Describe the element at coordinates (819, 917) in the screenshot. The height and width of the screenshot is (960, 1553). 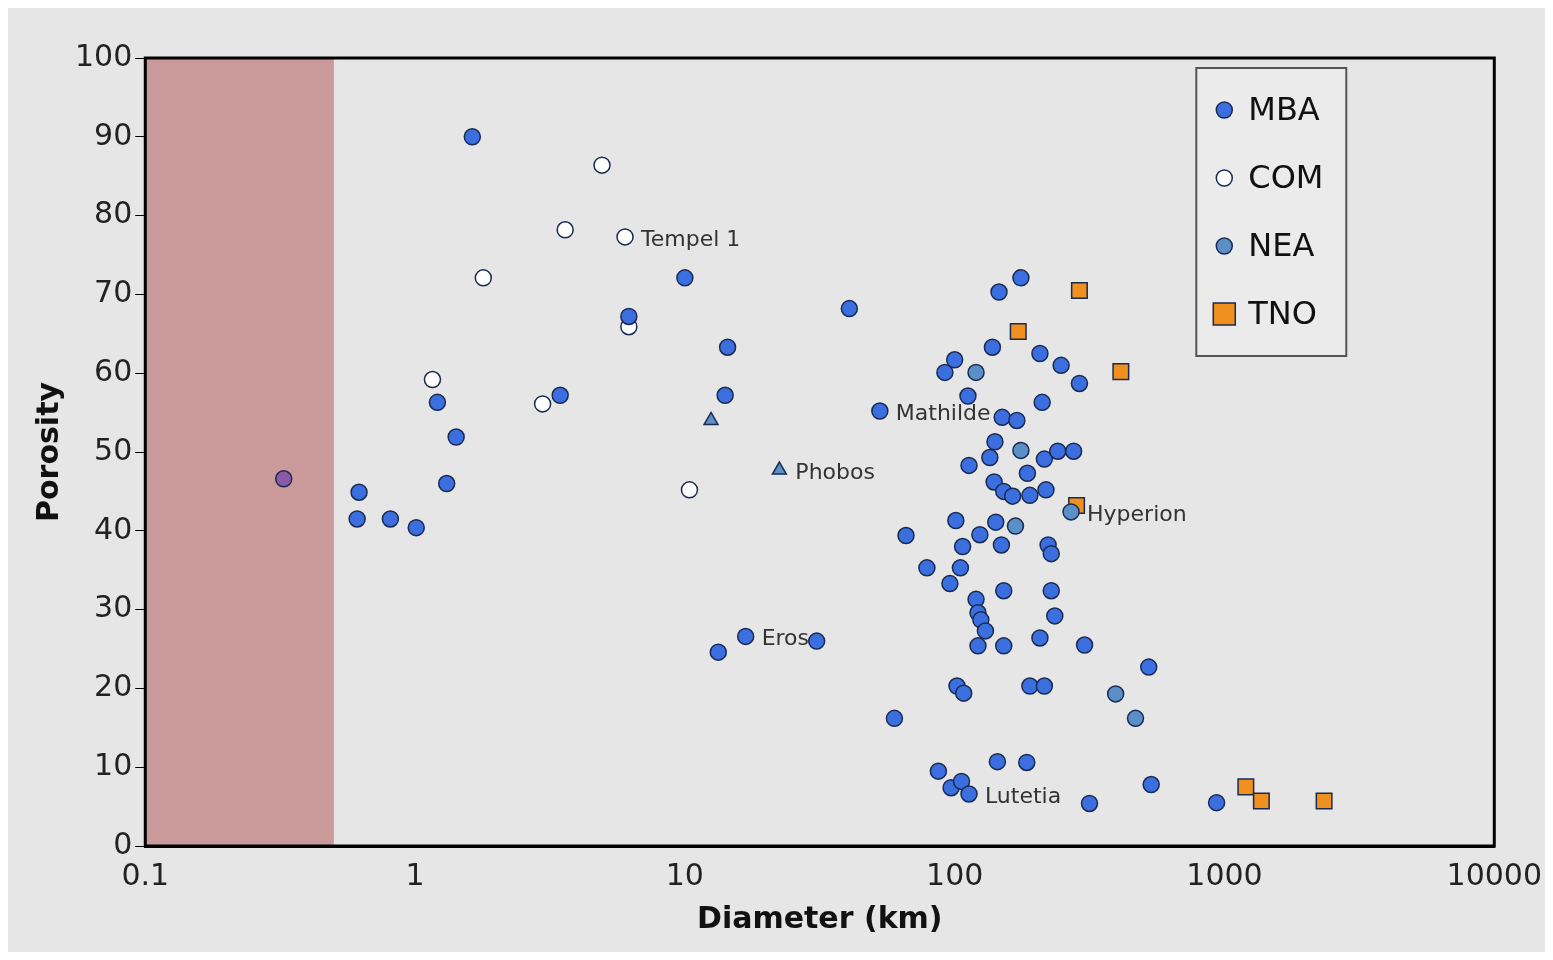
I see `x-axis-title: Diameter (km)` at that location.